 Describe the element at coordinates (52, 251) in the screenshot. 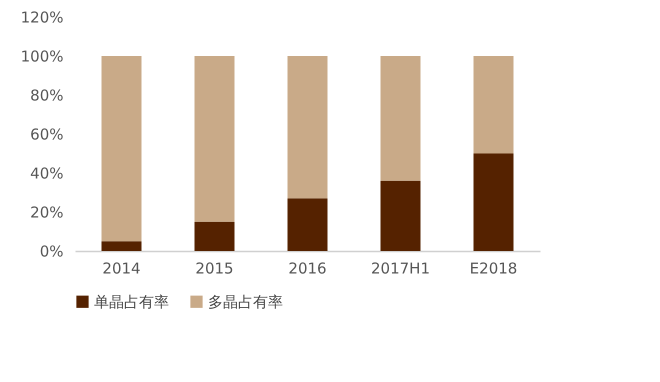

I see `y-tick-label: 0%` at that location.